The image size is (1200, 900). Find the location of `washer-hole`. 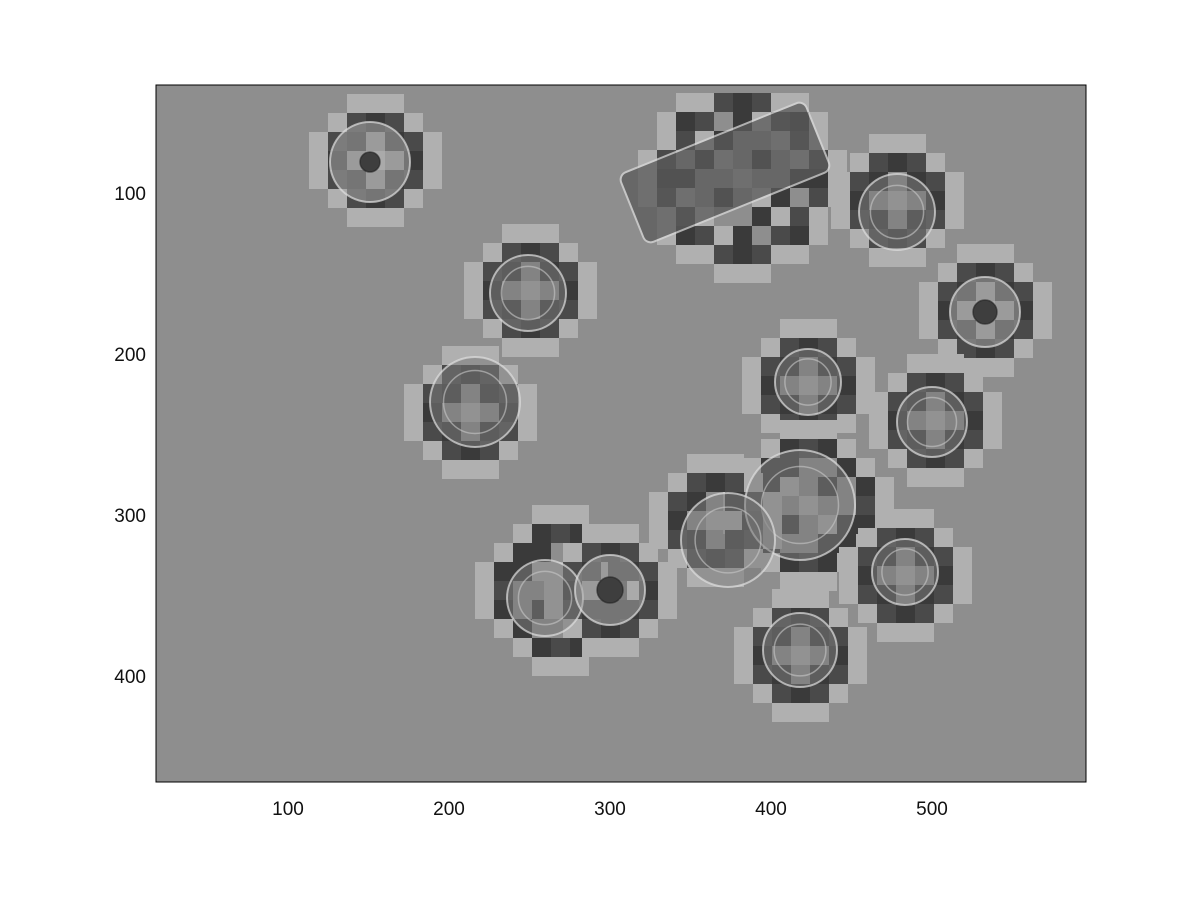

washer-hole is located at coordinates (370, 162).